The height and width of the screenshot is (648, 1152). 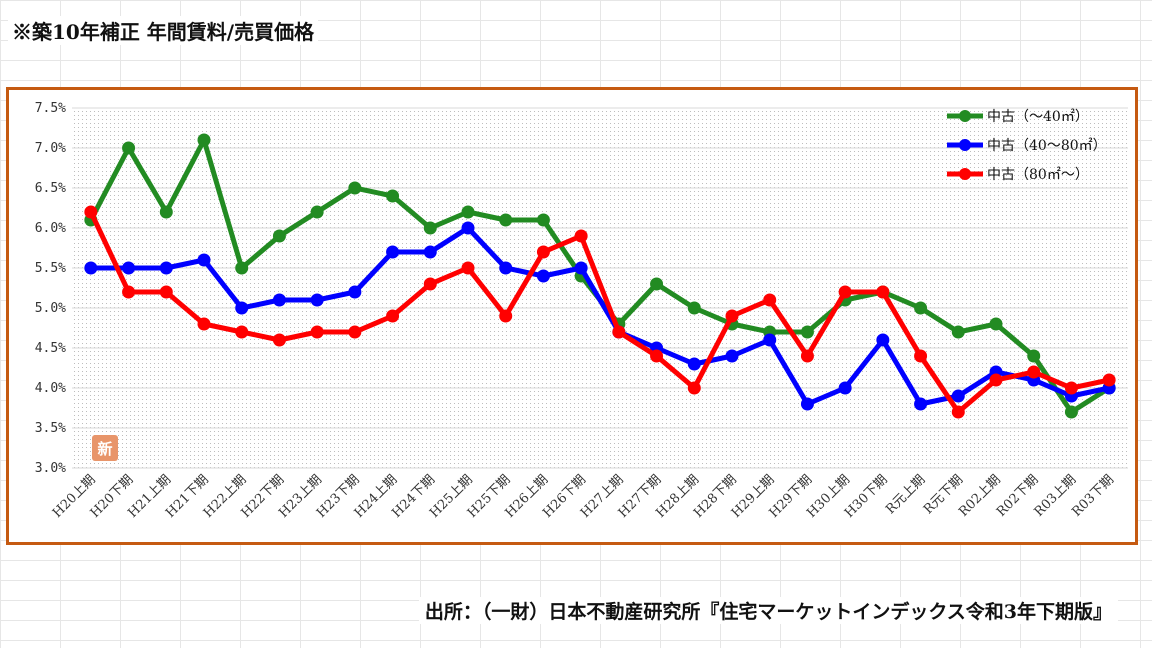 I want to click on y-tick-label: 3.0%, so click(x=50, y=468).